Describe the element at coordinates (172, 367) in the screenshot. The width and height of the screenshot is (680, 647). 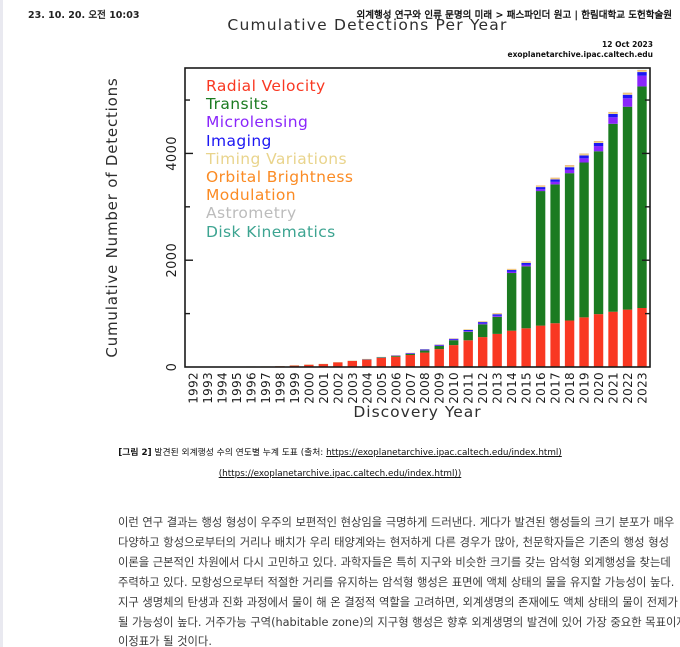
I see `y-tick-label: 0` at that location.